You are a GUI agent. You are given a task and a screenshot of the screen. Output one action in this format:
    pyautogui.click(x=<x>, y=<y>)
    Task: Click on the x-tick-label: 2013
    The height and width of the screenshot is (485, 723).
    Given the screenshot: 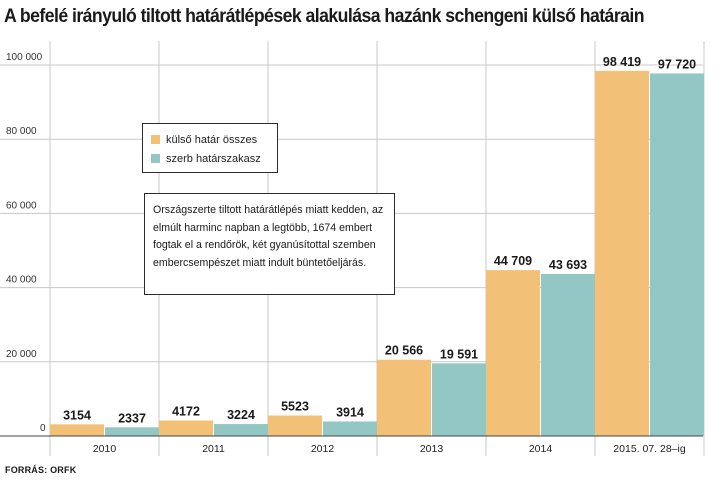 What is the action you would take?
    pyautogui.click(x=432, y=449)
    